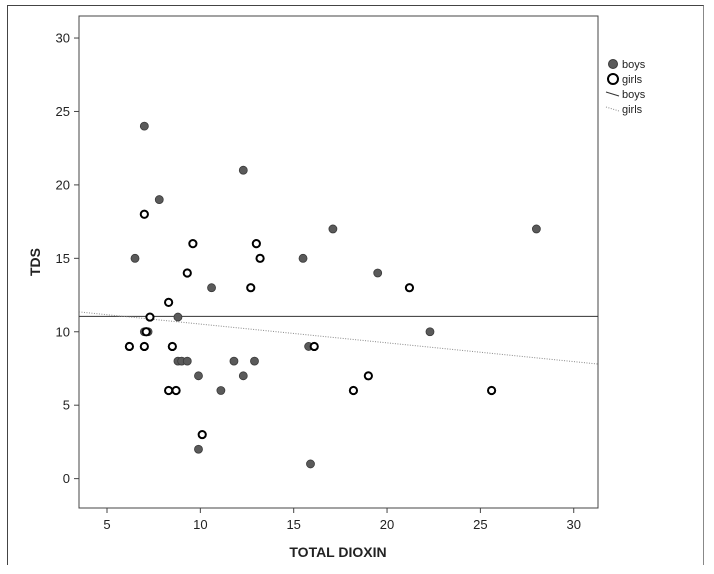 This screenshot has width=714, height=574. Describe the element at coordinates (625, 87) in the screenshot. I see `legend: boys girls boys girls` at that location.